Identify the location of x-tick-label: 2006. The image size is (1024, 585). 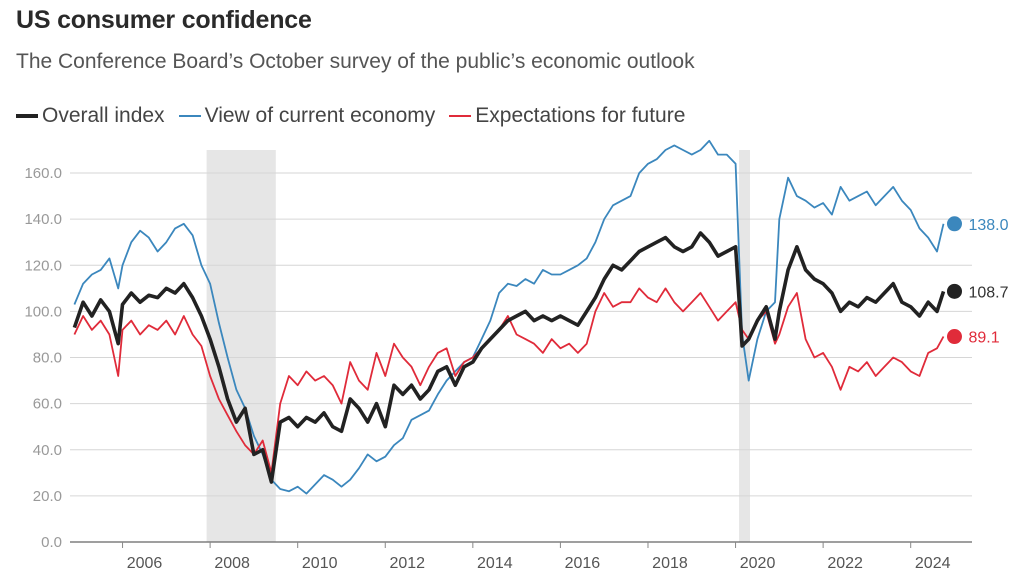
(145, 563).